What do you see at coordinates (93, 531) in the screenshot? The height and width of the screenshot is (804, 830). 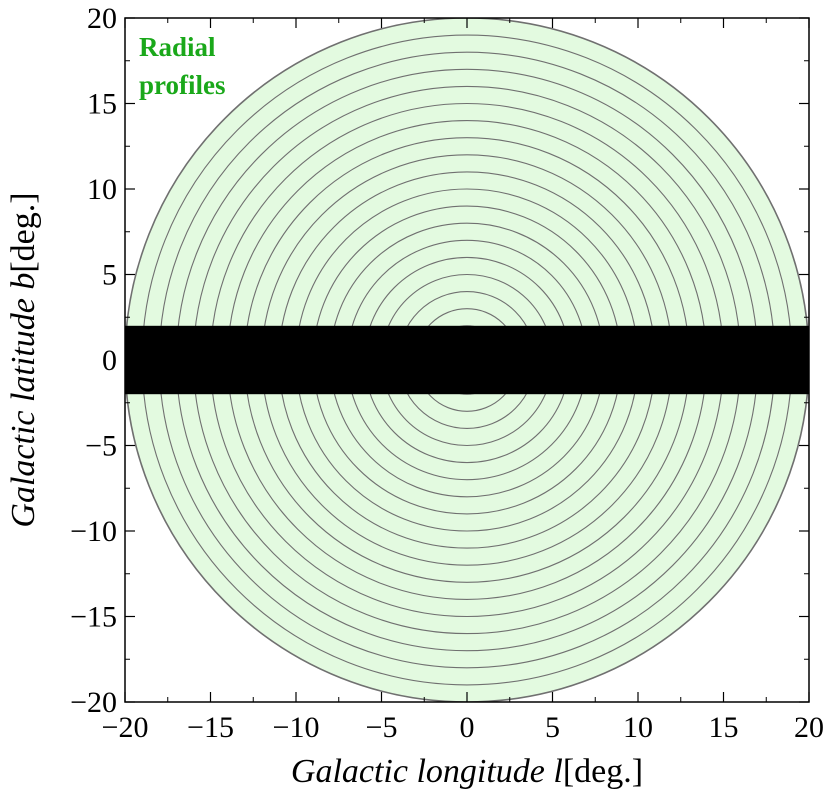 I see `y-tick-label: −10` at bounding box center [93, 531].